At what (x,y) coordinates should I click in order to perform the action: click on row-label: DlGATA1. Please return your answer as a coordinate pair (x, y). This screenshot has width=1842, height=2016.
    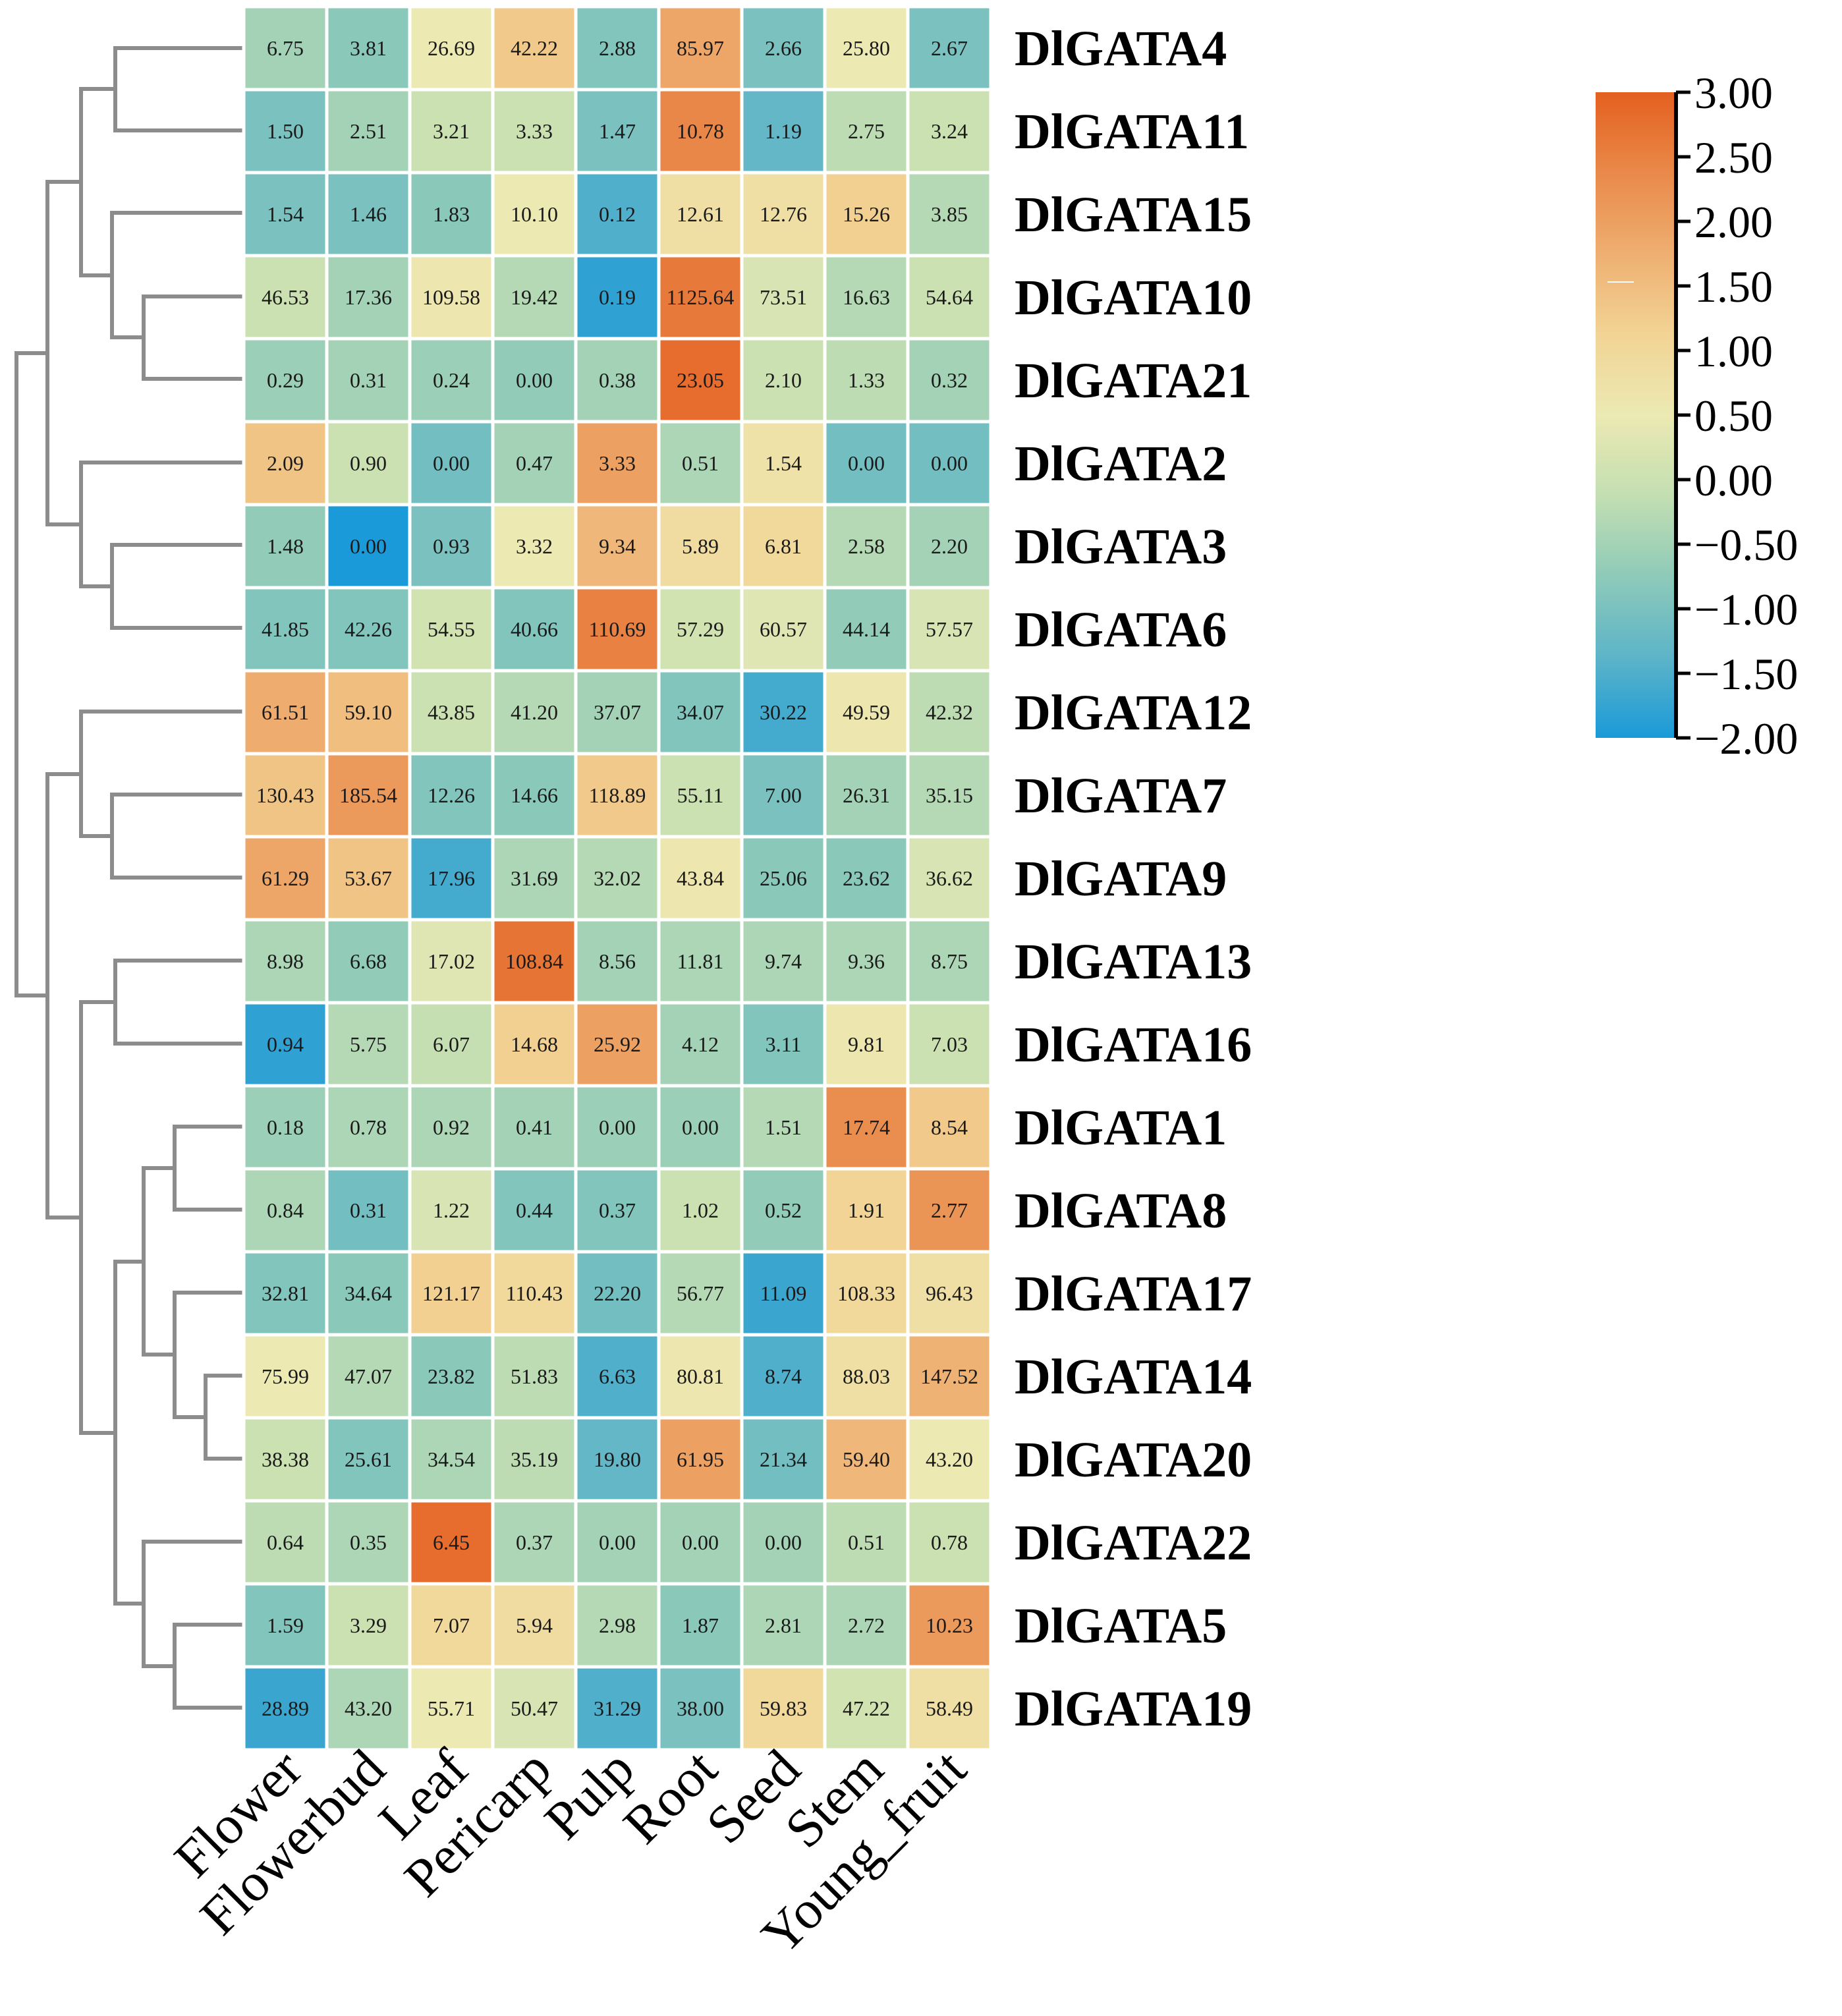
    Looking at the image, I should click on (1121, 1128).